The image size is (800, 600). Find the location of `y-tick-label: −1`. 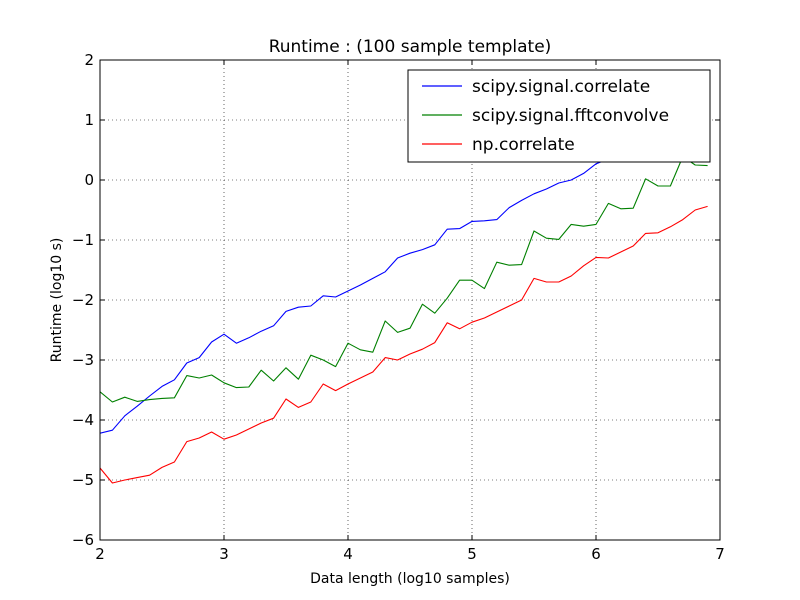

y-tick-label: −1 is located at coordinates (83, 240).